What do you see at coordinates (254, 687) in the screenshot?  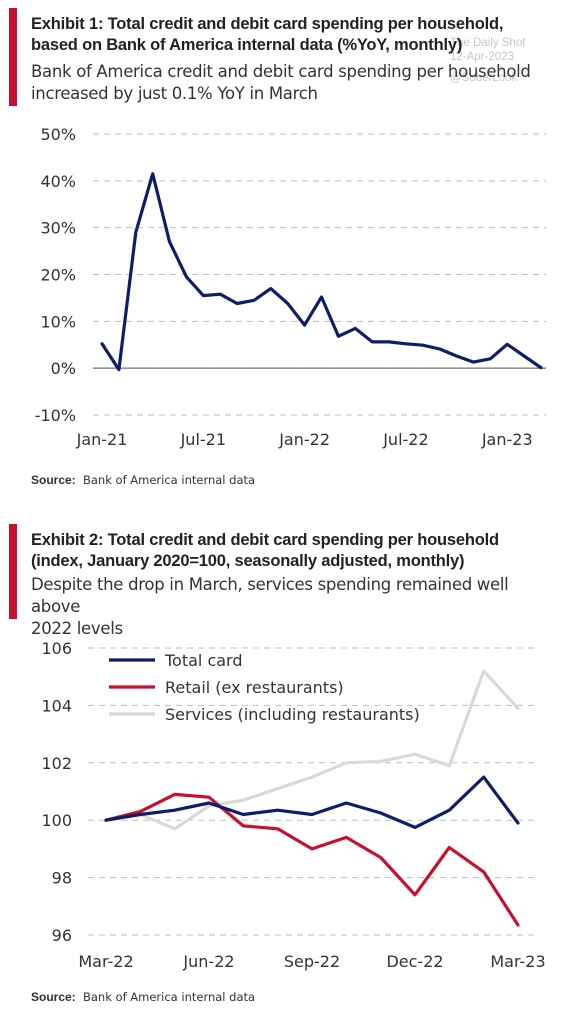 I see `chart2-legend-label: Retail (ex restaurants)` at bounding box center [254, 687].